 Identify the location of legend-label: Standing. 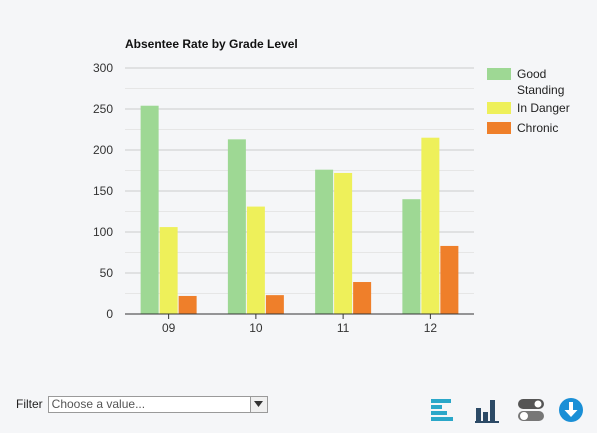
(540, 90).